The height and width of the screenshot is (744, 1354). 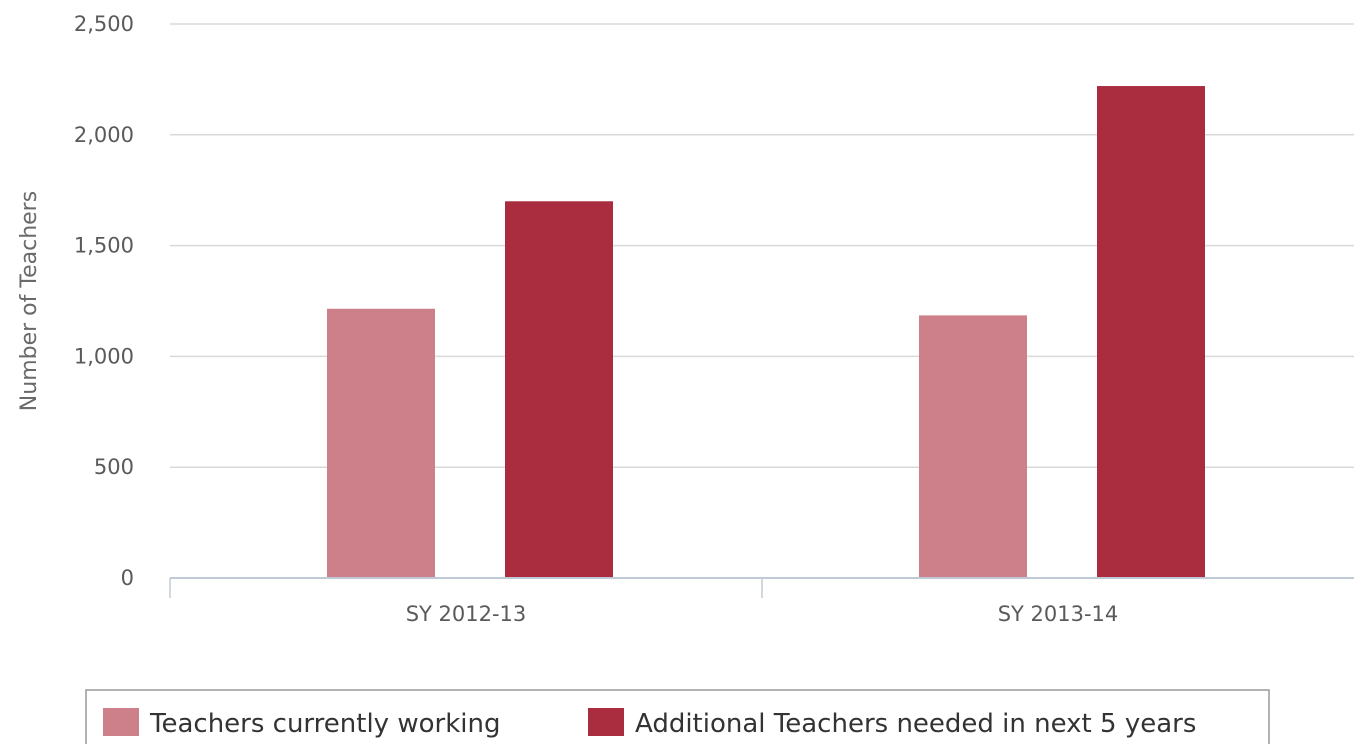 What do you see at coordinates (104, 356) in the screenshot?
I see `y-tick-label: 1,000` at bounding box center [104, 356].